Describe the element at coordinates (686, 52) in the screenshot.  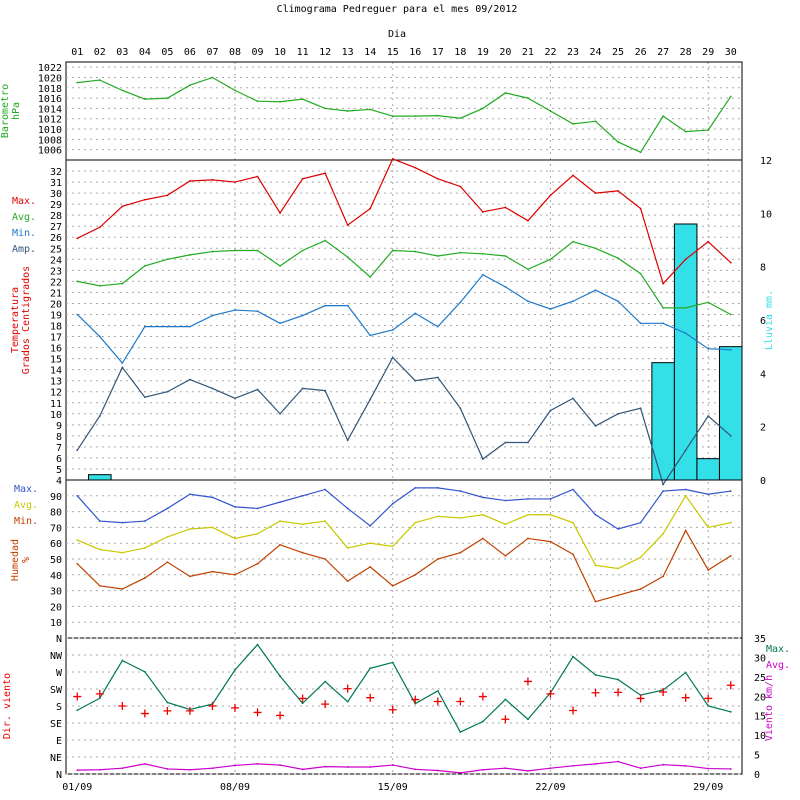
I see `day-header-label: 28` at that location.